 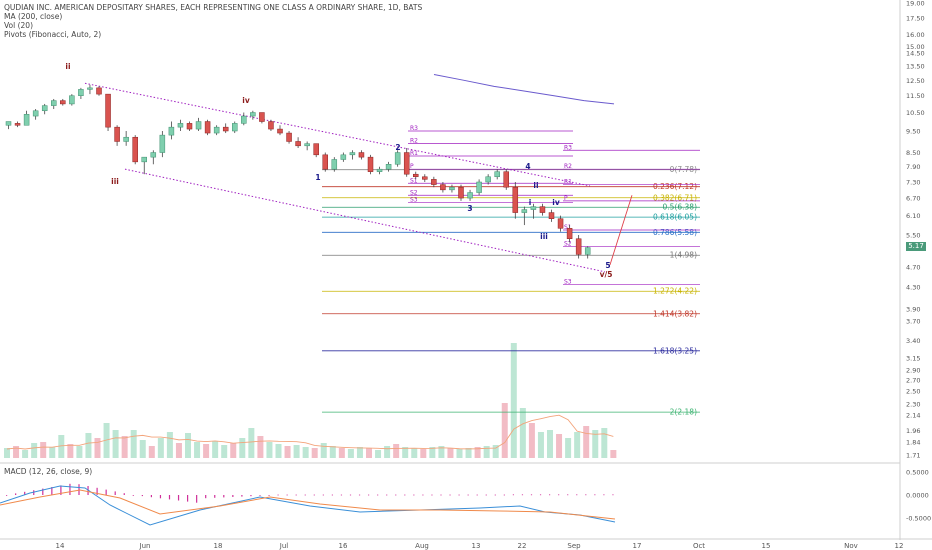 I want to click on macd-tick-label: -0.5000, so click(x=918, y=519).